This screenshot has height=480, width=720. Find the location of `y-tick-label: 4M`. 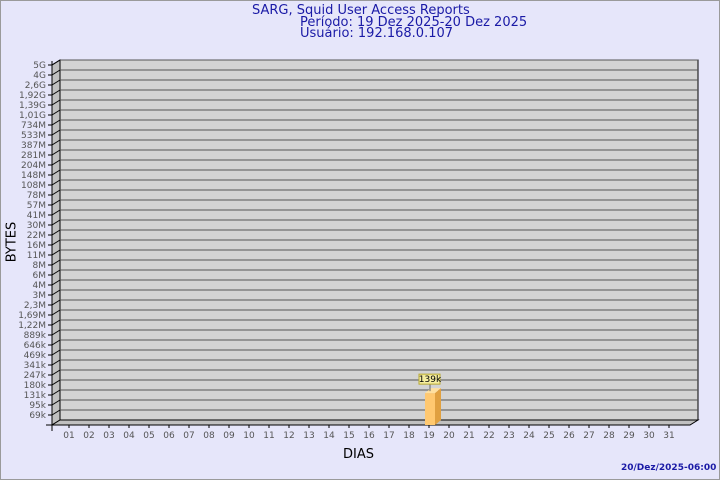

y-tick-label: 4M is located at coordinates (40, 286).